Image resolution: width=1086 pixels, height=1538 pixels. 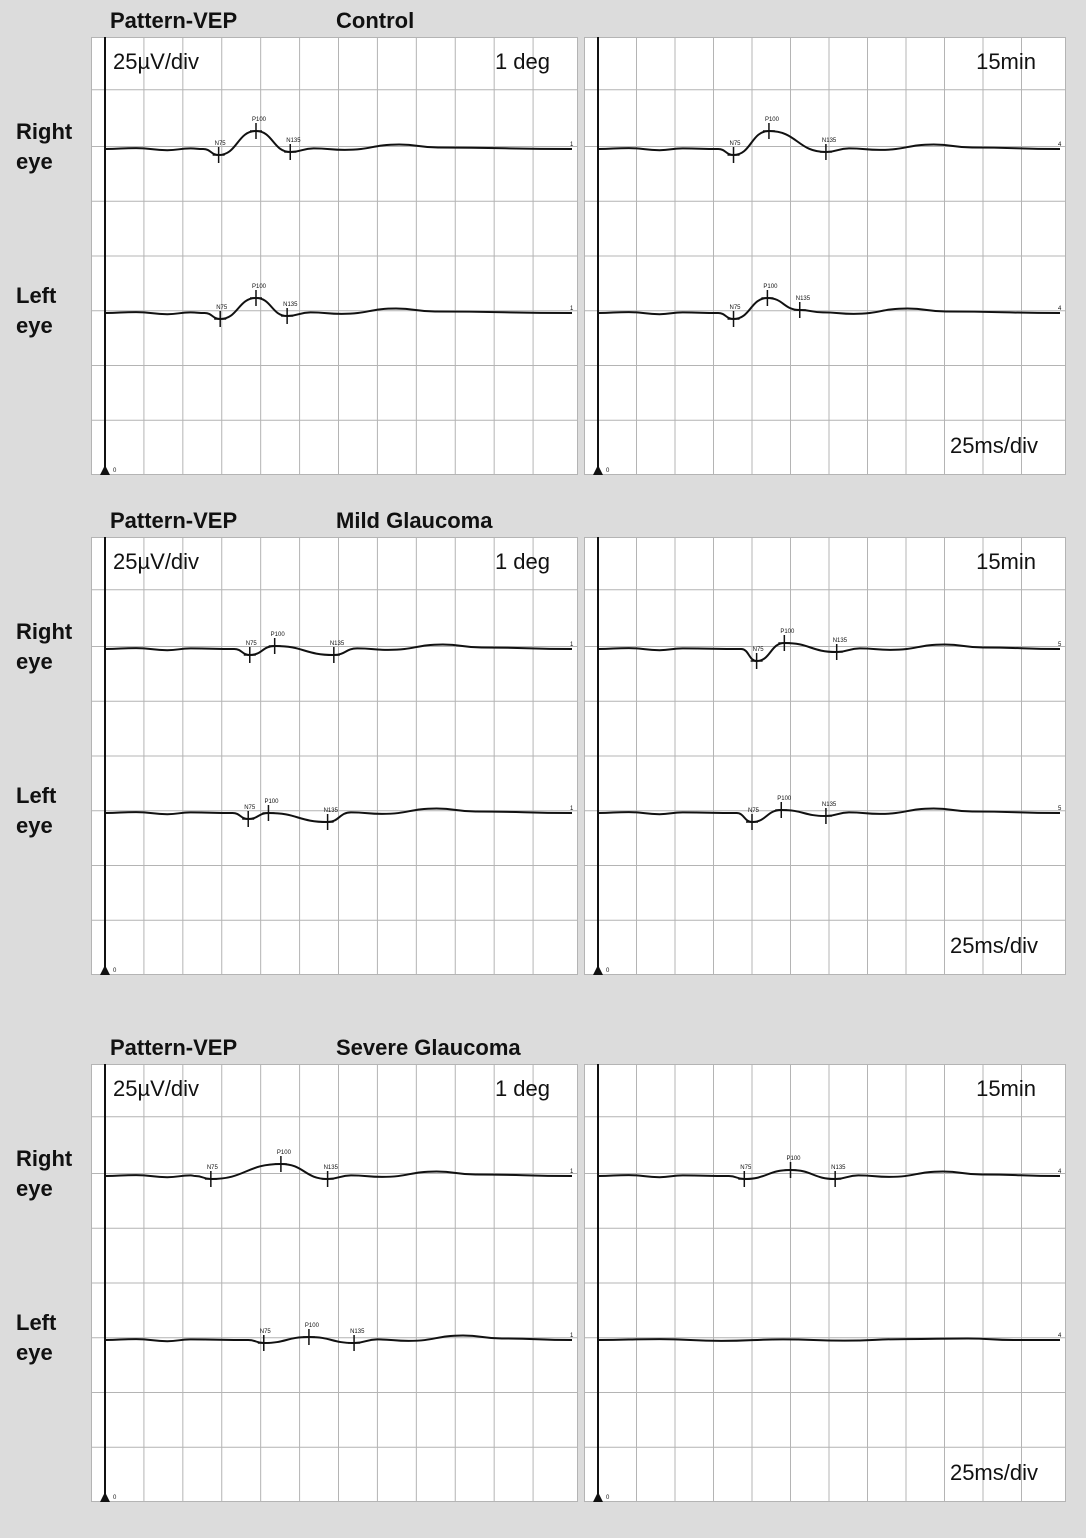 What do you see at coordinates (1060, 645) in the screenshot?
I see `trace-end-label: 5` at bounding box center [1060, 645].